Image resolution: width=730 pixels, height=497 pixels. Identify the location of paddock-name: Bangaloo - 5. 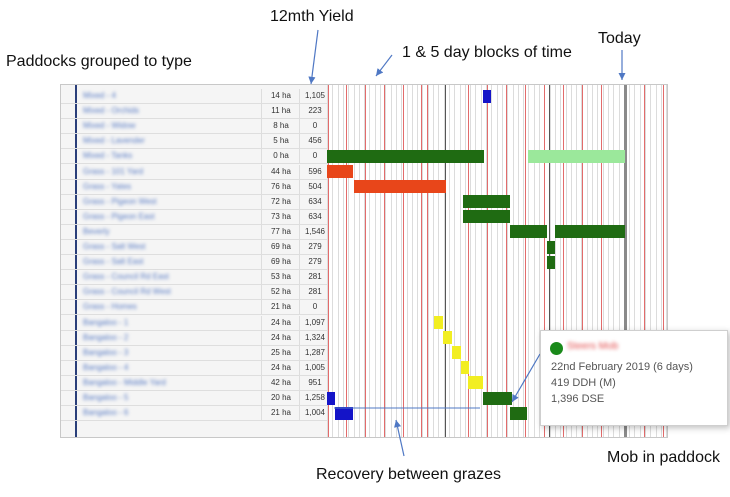
(106, 397).